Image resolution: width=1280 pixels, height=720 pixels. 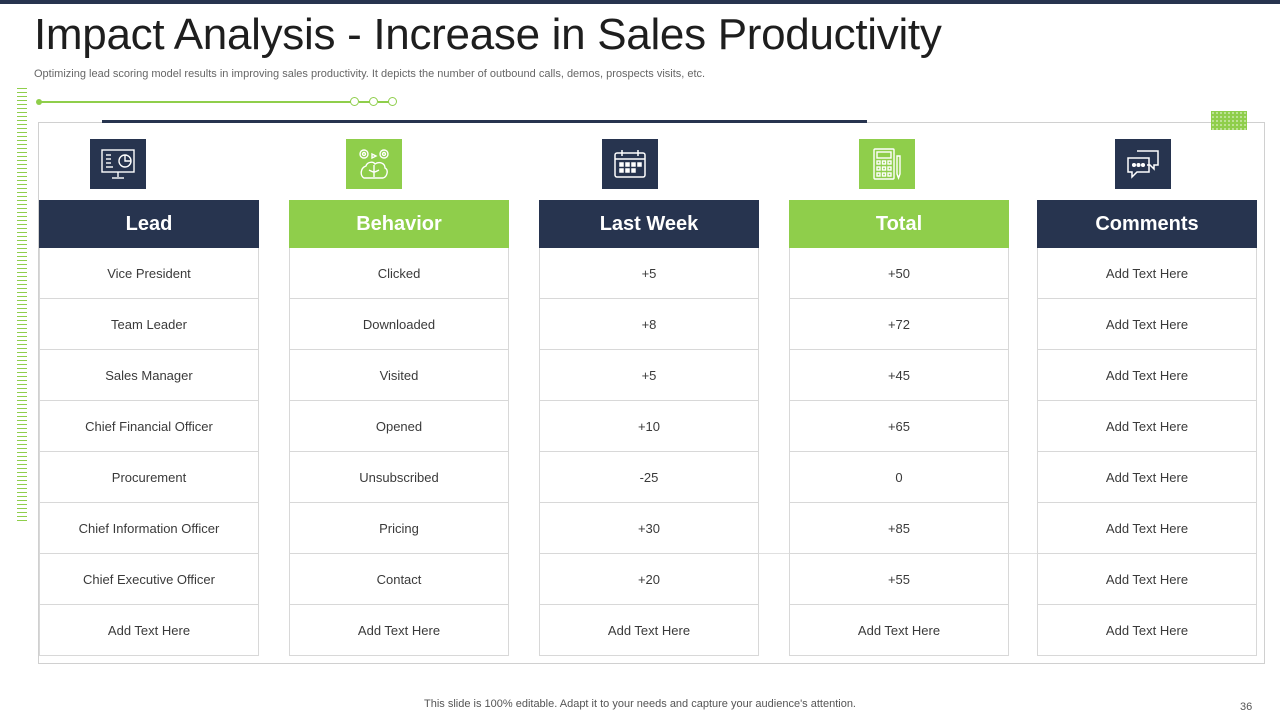 What do you see at coordinates (899, 477) in the screenshot?
I see `table-cell: 0` at bounding box center [899, 477].